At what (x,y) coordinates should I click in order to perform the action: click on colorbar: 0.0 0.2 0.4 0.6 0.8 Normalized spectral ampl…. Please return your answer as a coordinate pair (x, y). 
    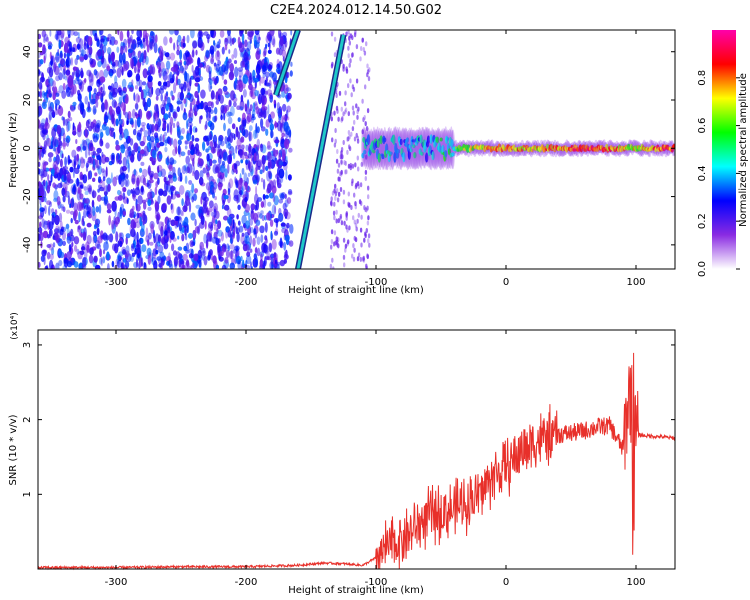
    Looking at the image, I should click on (723, 153).